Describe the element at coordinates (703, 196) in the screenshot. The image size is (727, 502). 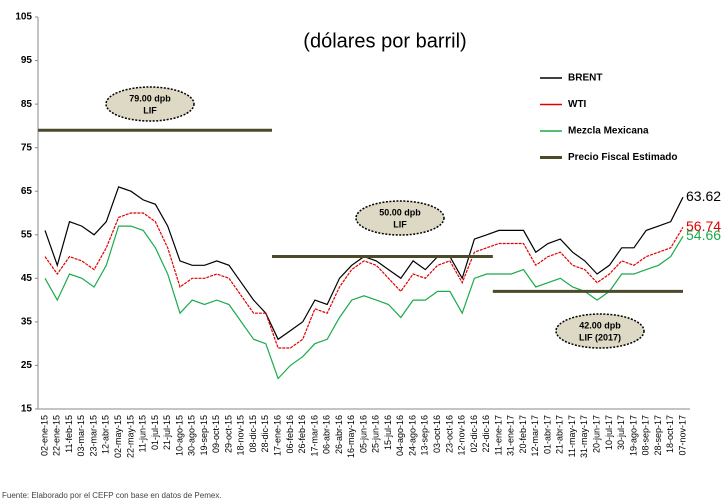
I see `end-label: 63.62` at that location.